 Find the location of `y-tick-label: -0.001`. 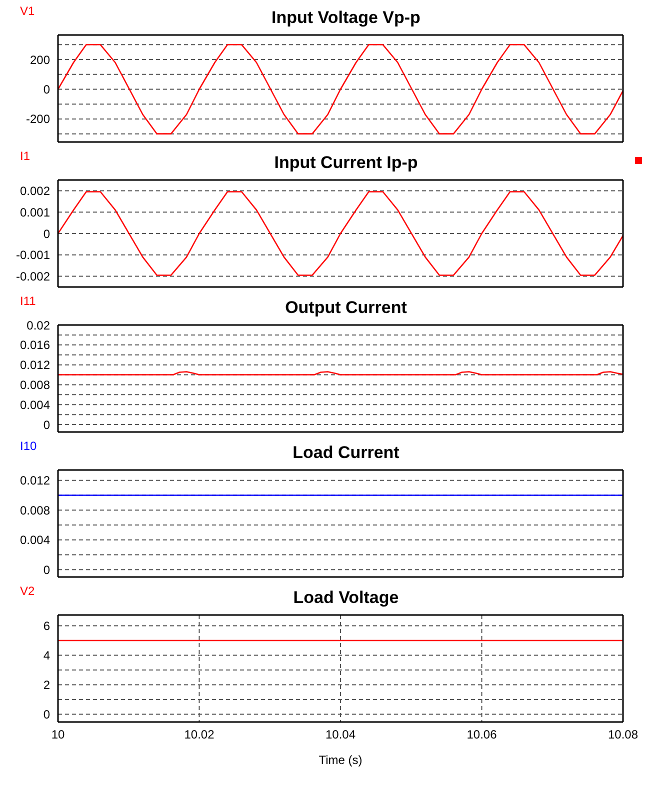

y-tick-label: -0.001 is located at coordinates (33, 255).